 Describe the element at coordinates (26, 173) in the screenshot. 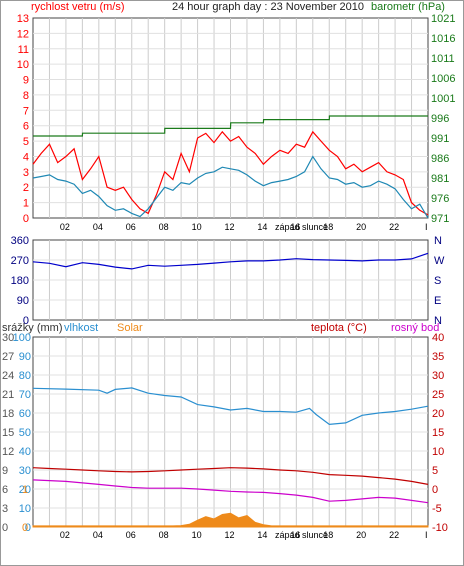

I see `wind-y-tick-label: 3` at that location.